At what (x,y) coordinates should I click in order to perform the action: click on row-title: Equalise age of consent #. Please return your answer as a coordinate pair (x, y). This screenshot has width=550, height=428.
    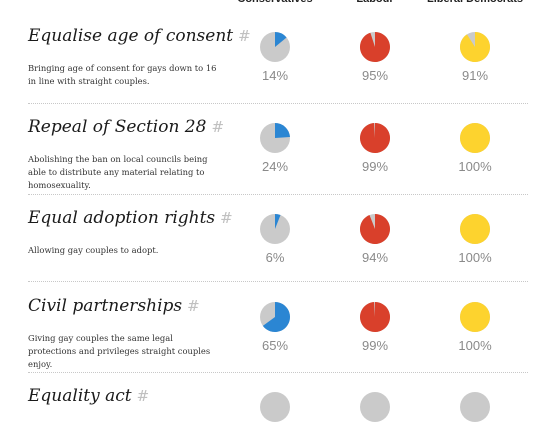
    Looking at the image, I should click on (139, 36).